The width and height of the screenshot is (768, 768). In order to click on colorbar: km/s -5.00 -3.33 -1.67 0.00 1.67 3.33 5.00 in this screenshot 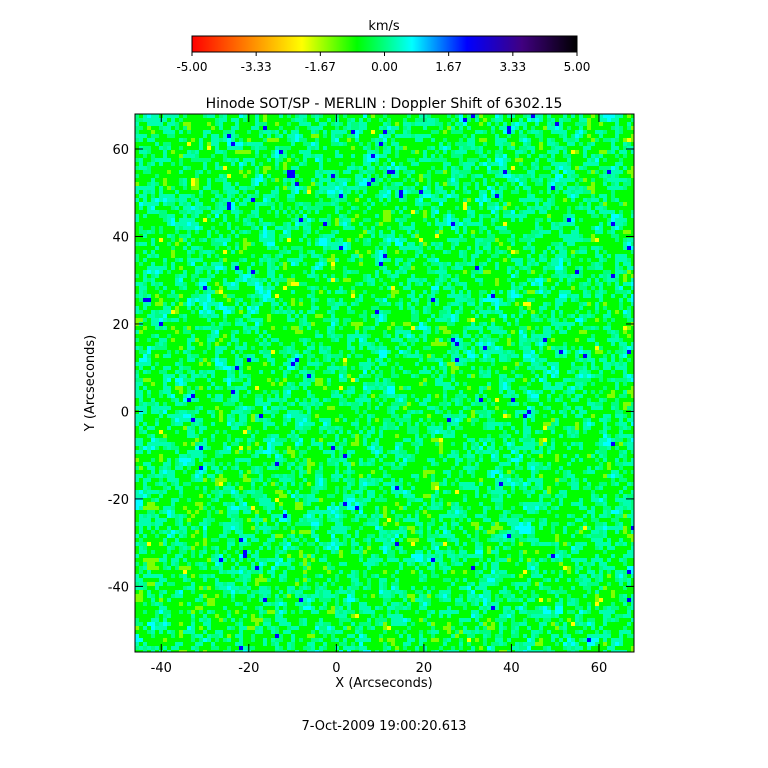, I will do `click(383, 46)`.